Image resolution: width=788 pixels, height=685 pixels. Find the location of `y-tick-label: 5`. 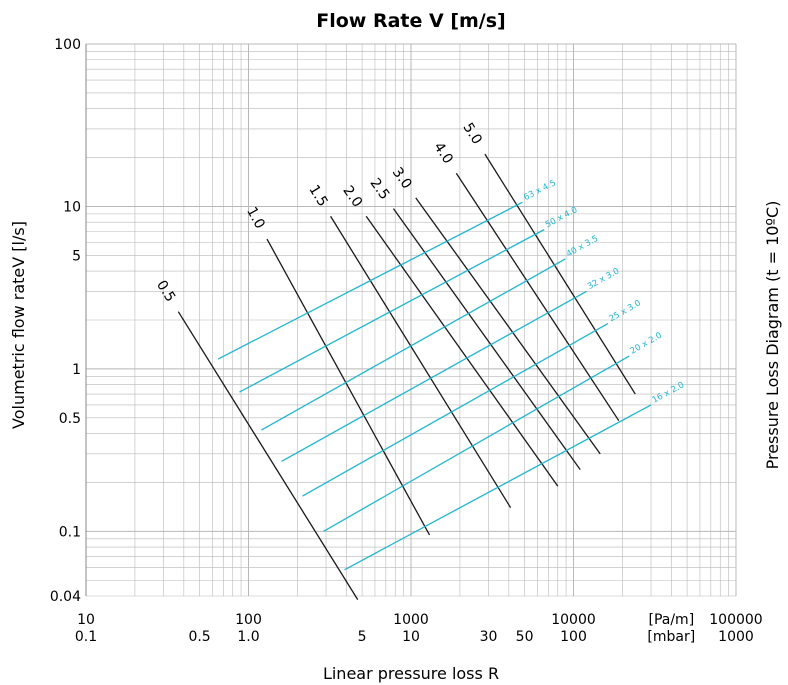

y-tick-label: 5 is located at coordinates (76, 256).